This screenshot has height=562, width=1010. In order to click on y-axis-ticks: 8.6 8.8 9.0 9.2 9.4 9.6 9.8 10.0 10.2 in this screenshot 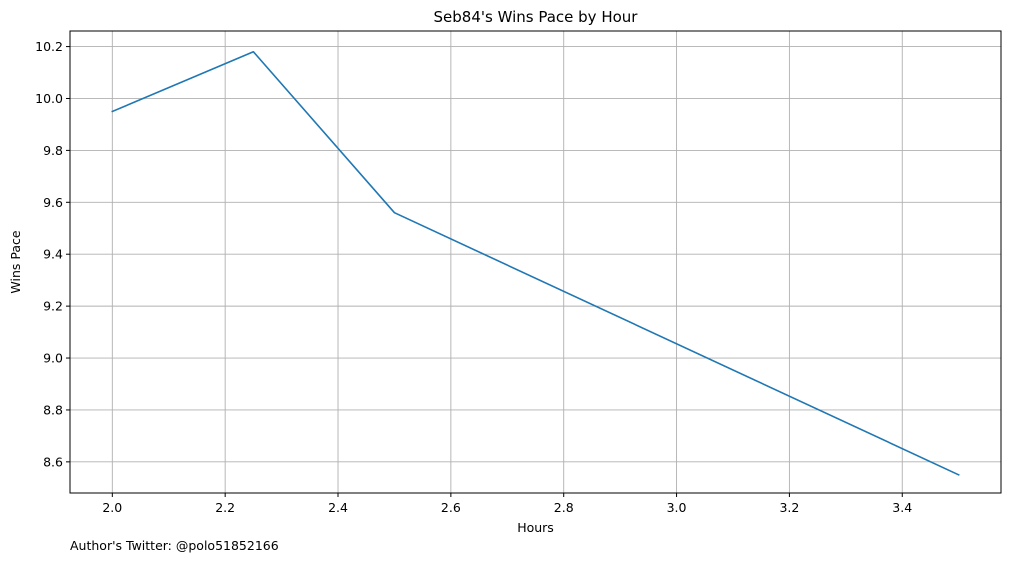, I will do `click(52, 254)`.